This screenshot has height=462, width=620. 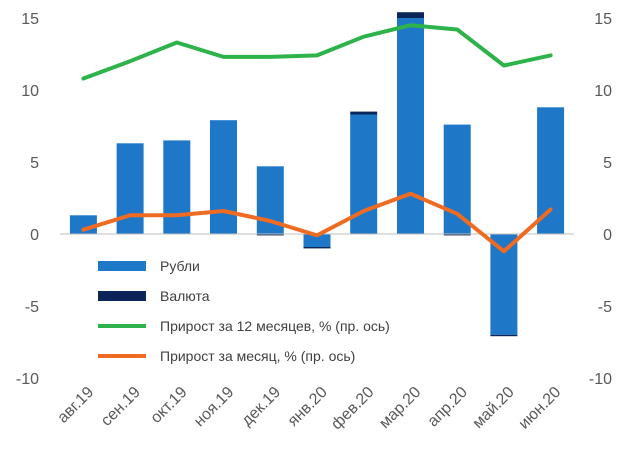 I want to click on x-tick-label: мар.20, so click(x=400, y=408).